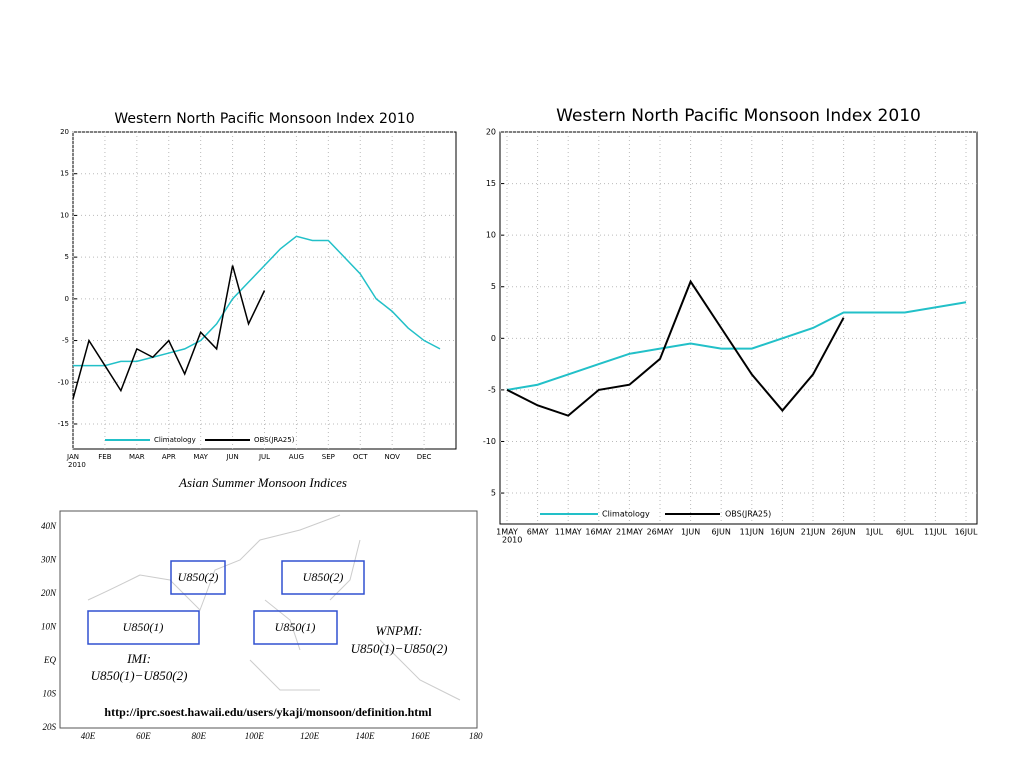  I want to click on lon-label: 60E, so click(143, 736).